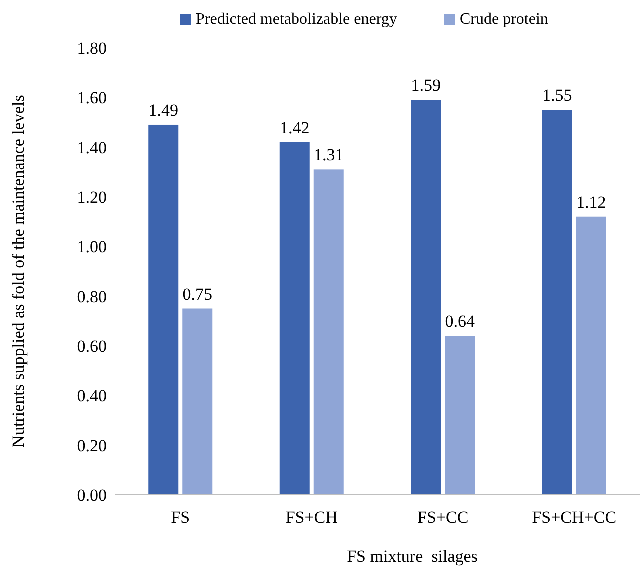  Describe the element at coordinates (163, 110) in the screenshot. I see `data-label: 1.49` at that location.